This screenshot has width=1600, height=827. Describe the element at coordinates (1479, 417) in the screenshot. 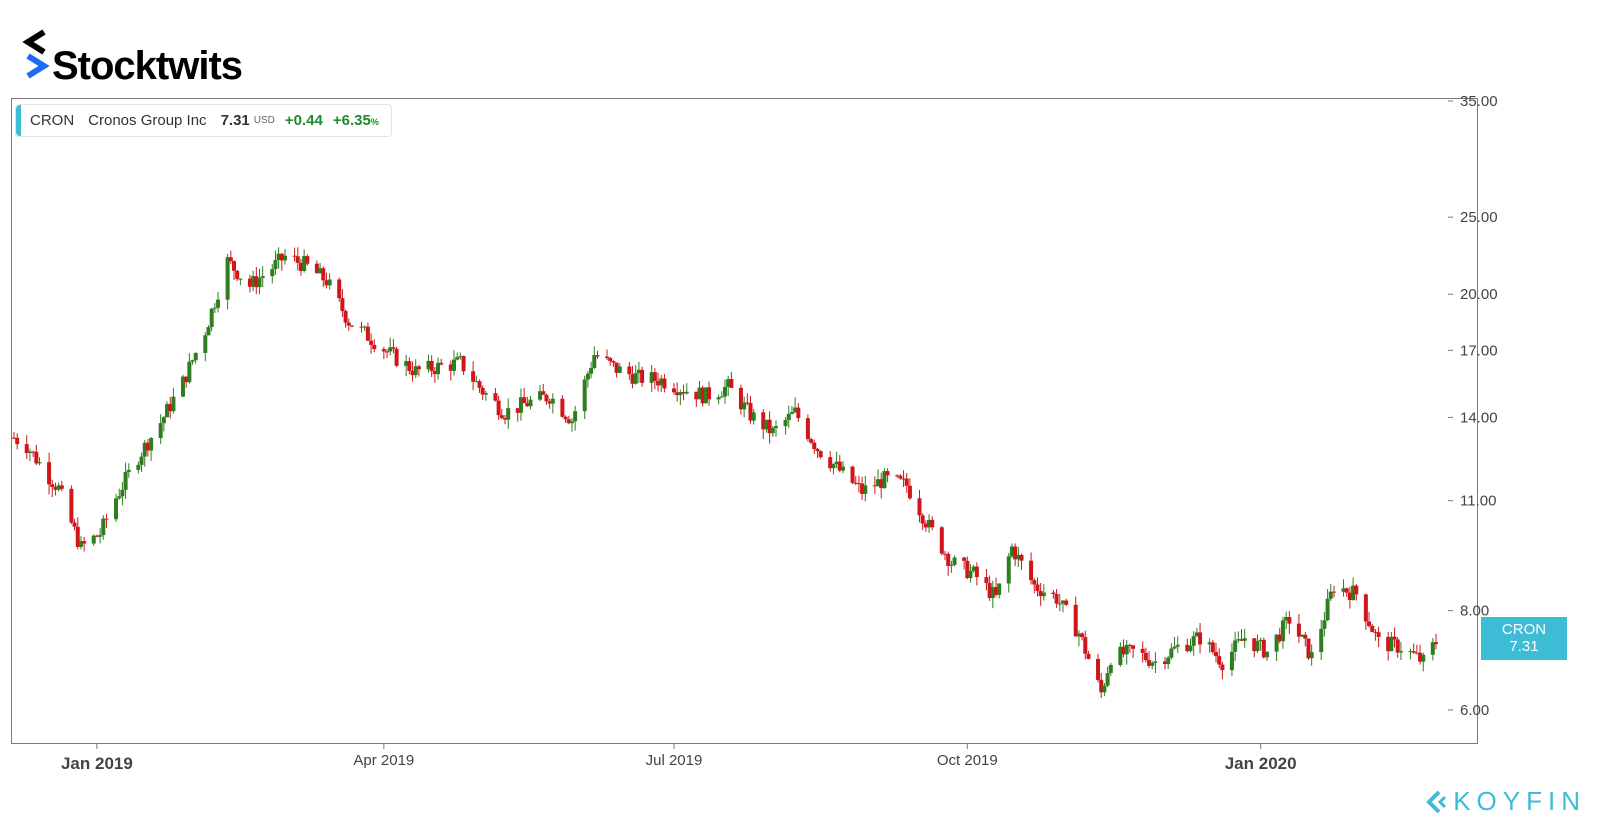

I see `y-tick-label-4: 14.00` at that location.